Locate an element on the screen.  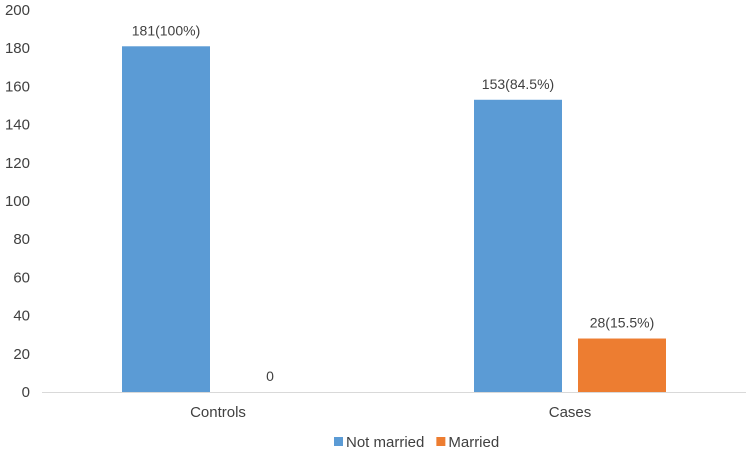
bar-not-married-controls is located at coordinates (166, 219).